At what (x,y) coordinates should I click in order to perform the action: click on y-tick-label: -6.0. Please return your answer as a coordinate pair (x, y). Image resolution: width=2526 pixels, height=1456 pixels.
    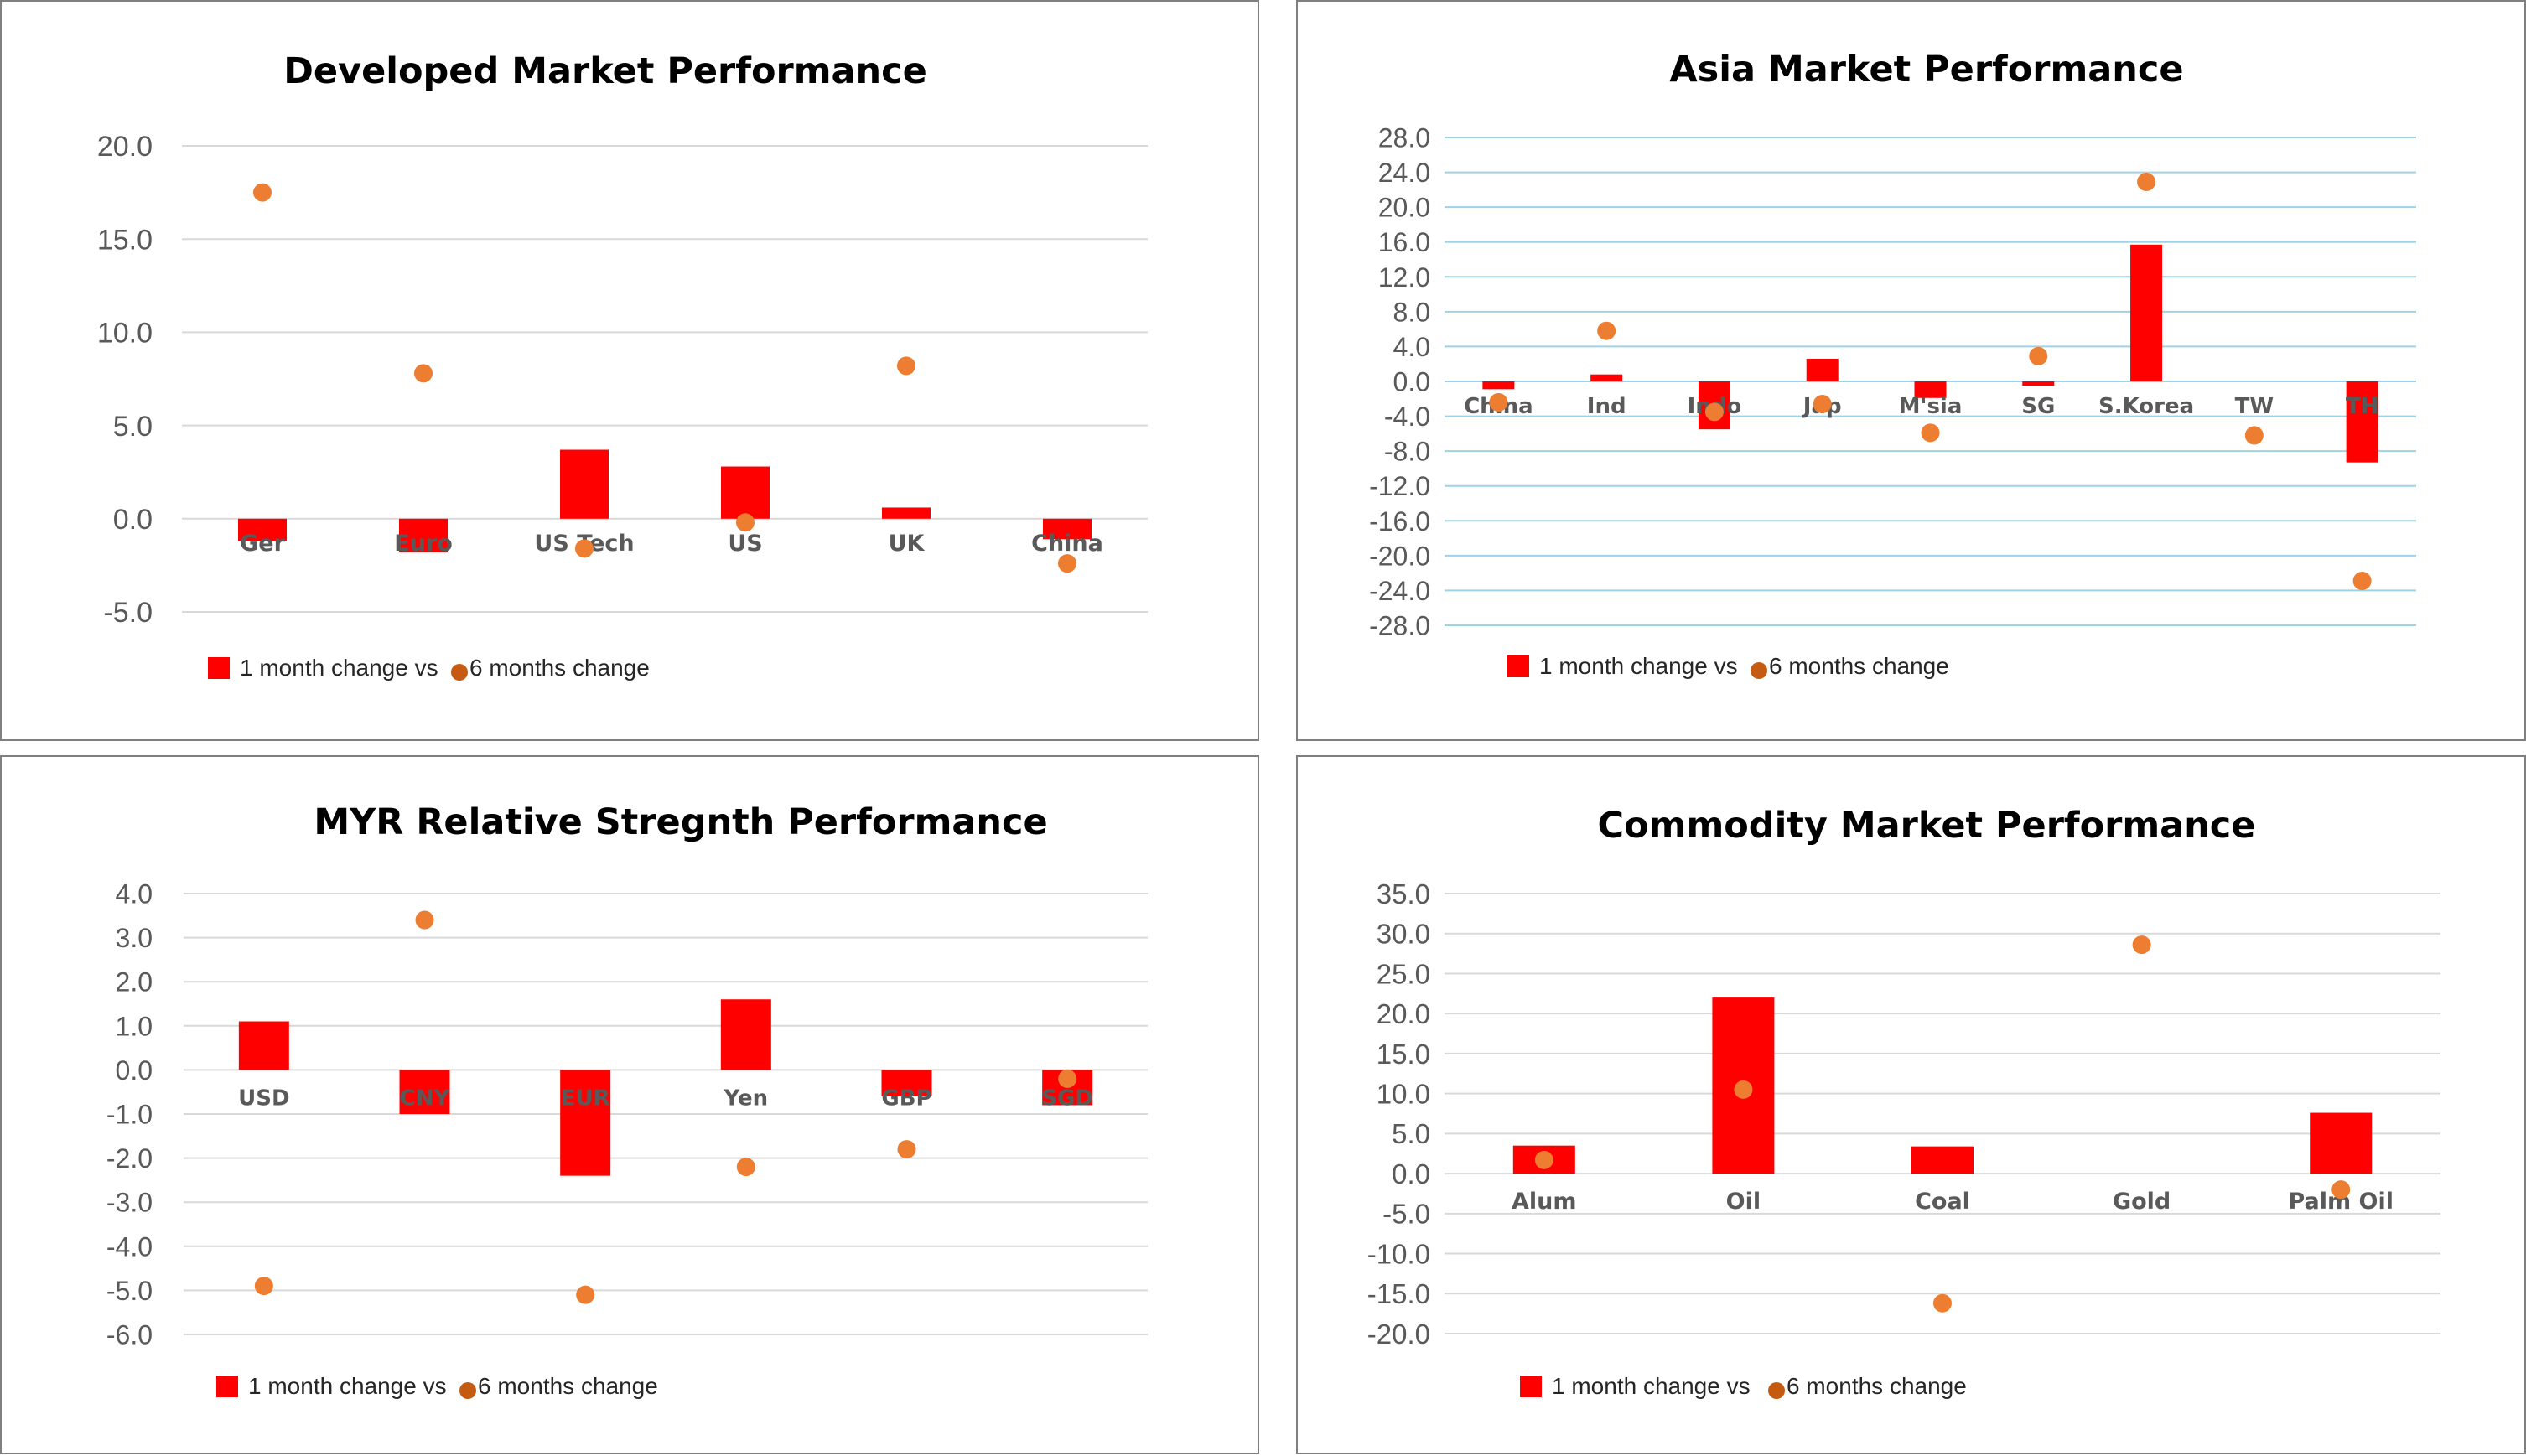
    Looking at the image, I should click on (129, 1335).